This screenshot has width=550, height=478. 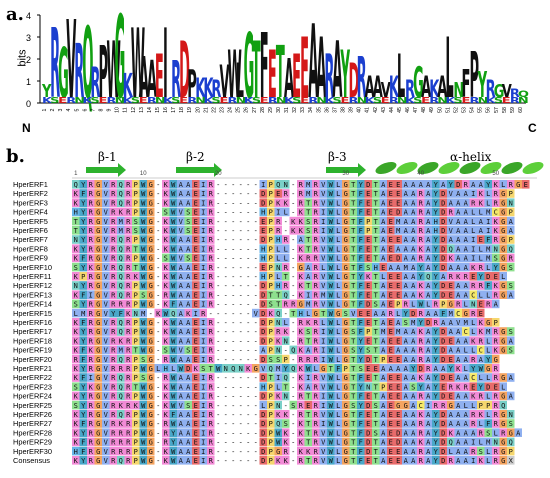 What do you see at coordinates (506, 101) in the screenshot?
I see `logo-minor-letter: E` at bounding box center [506, 101].